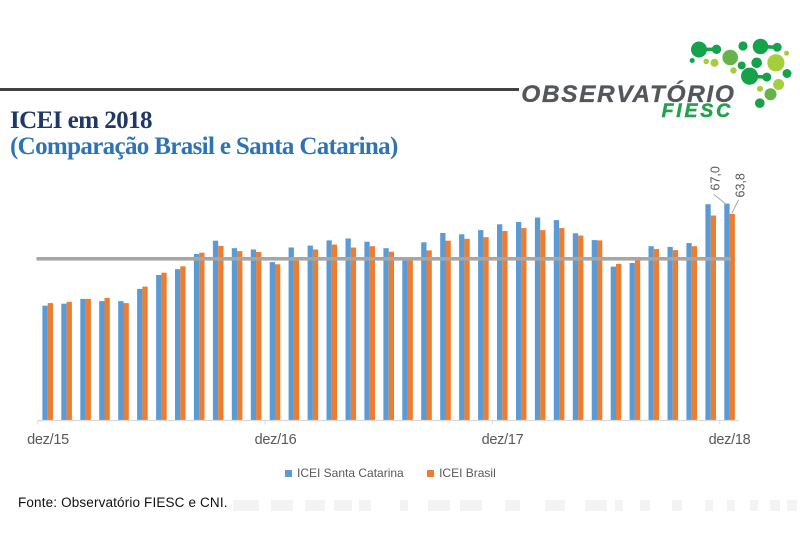 The height and width of the screenshot is (533, 800). I want to click on svg-text: 63,8, so click(741, 185).